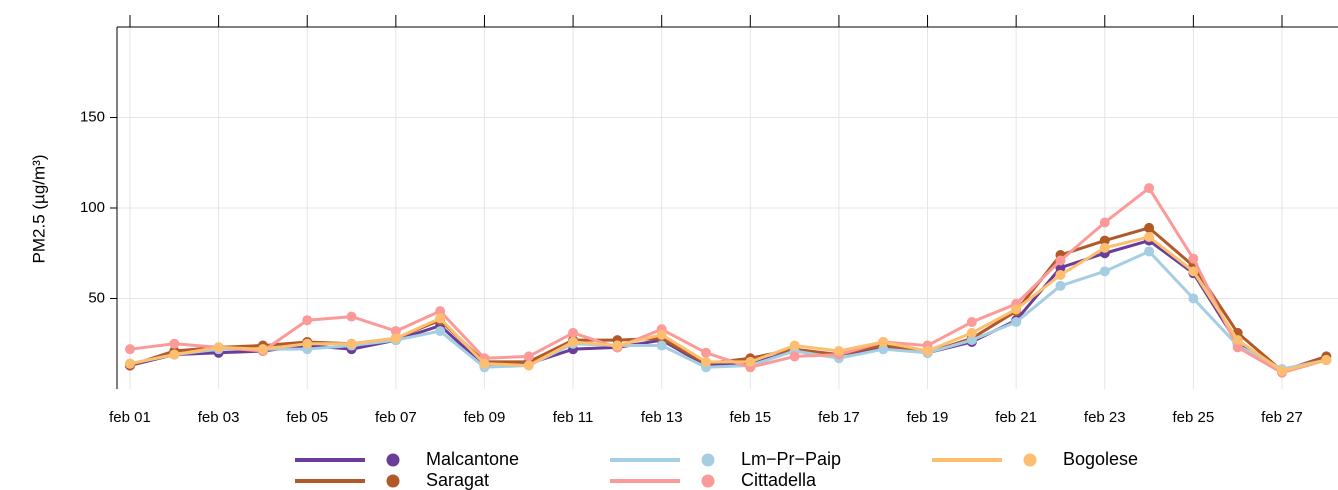 The height and width of the screenshot is (490, 1338). I want to click on x-tick-label: feb 19, so click(928, 417).